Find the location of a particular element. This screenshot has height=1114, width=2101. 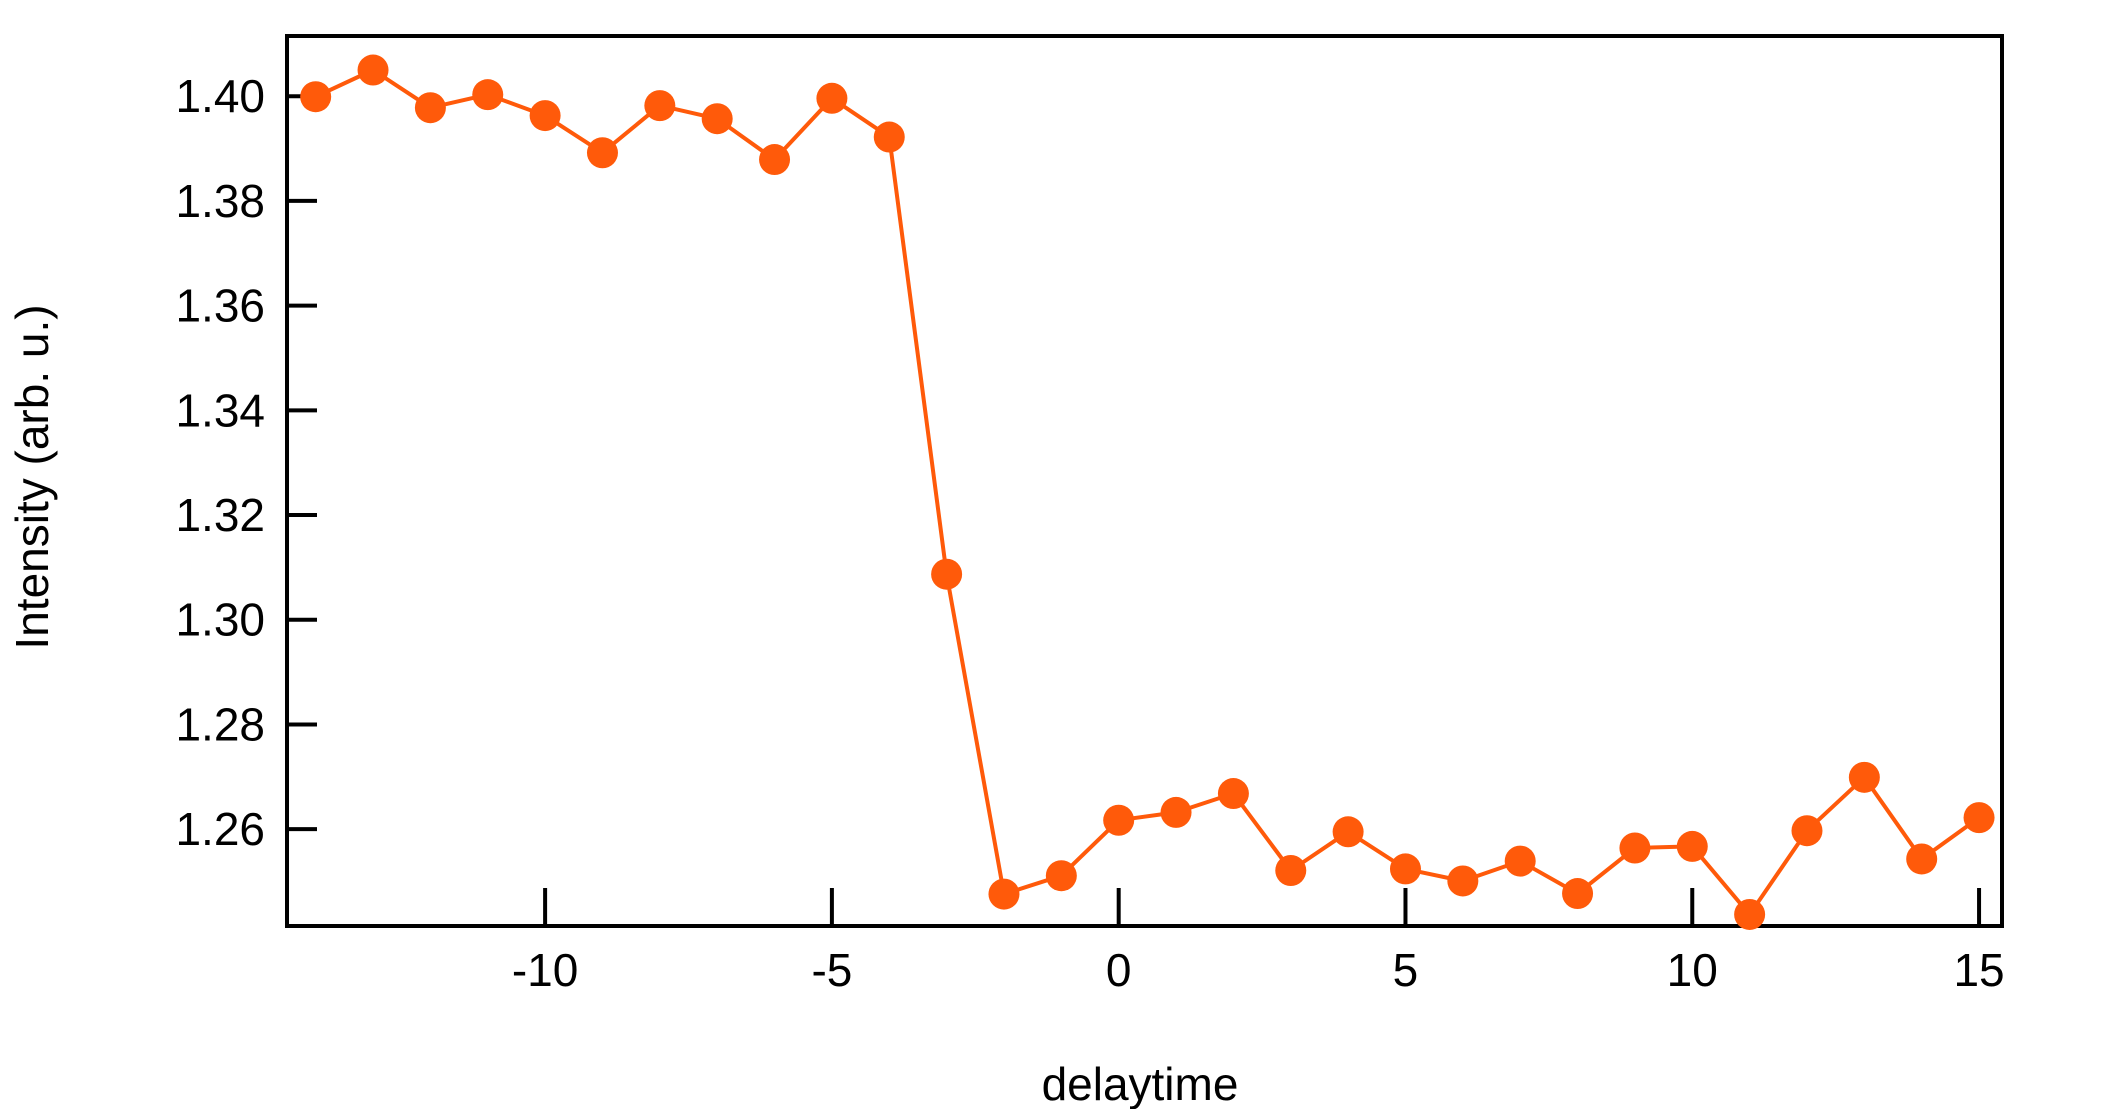

x-tick-label: 10 is located at coordinates (1692, 970).